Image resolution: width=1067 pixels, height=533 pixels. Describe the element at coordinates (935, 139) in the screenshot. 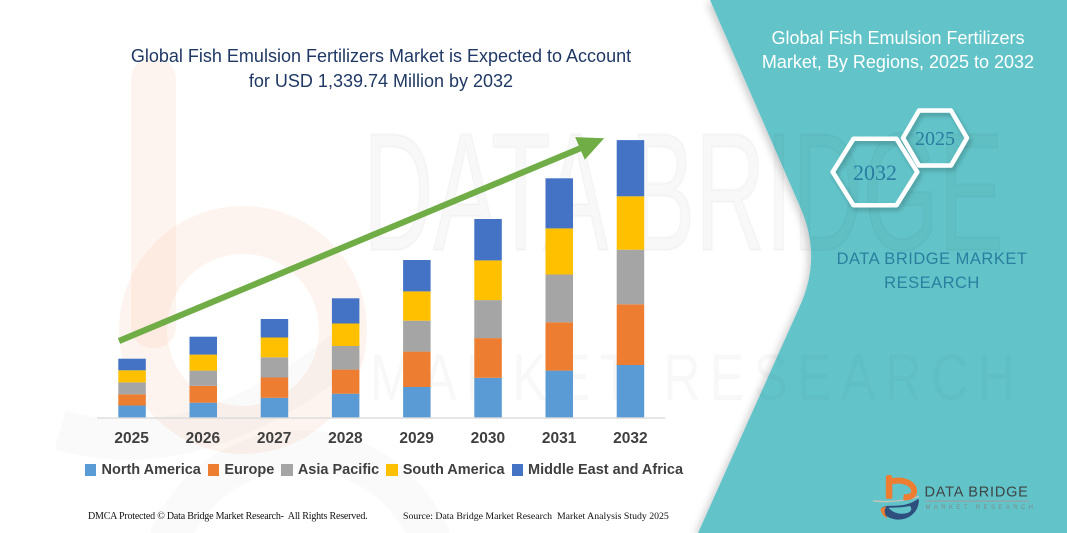

I see `svg-text: 2025` at that location.